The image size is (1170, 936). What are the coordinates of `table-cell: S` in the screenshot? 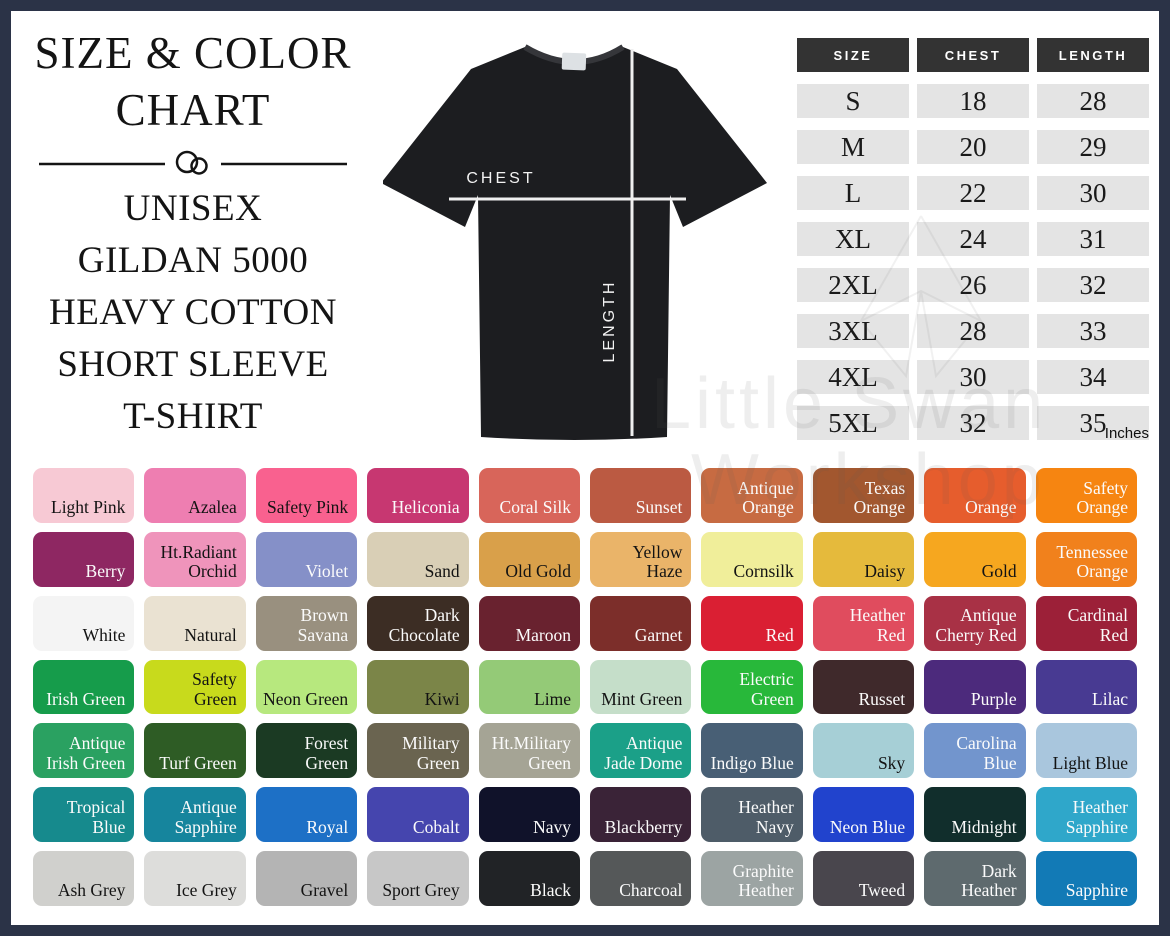 It's located at (853, 101).